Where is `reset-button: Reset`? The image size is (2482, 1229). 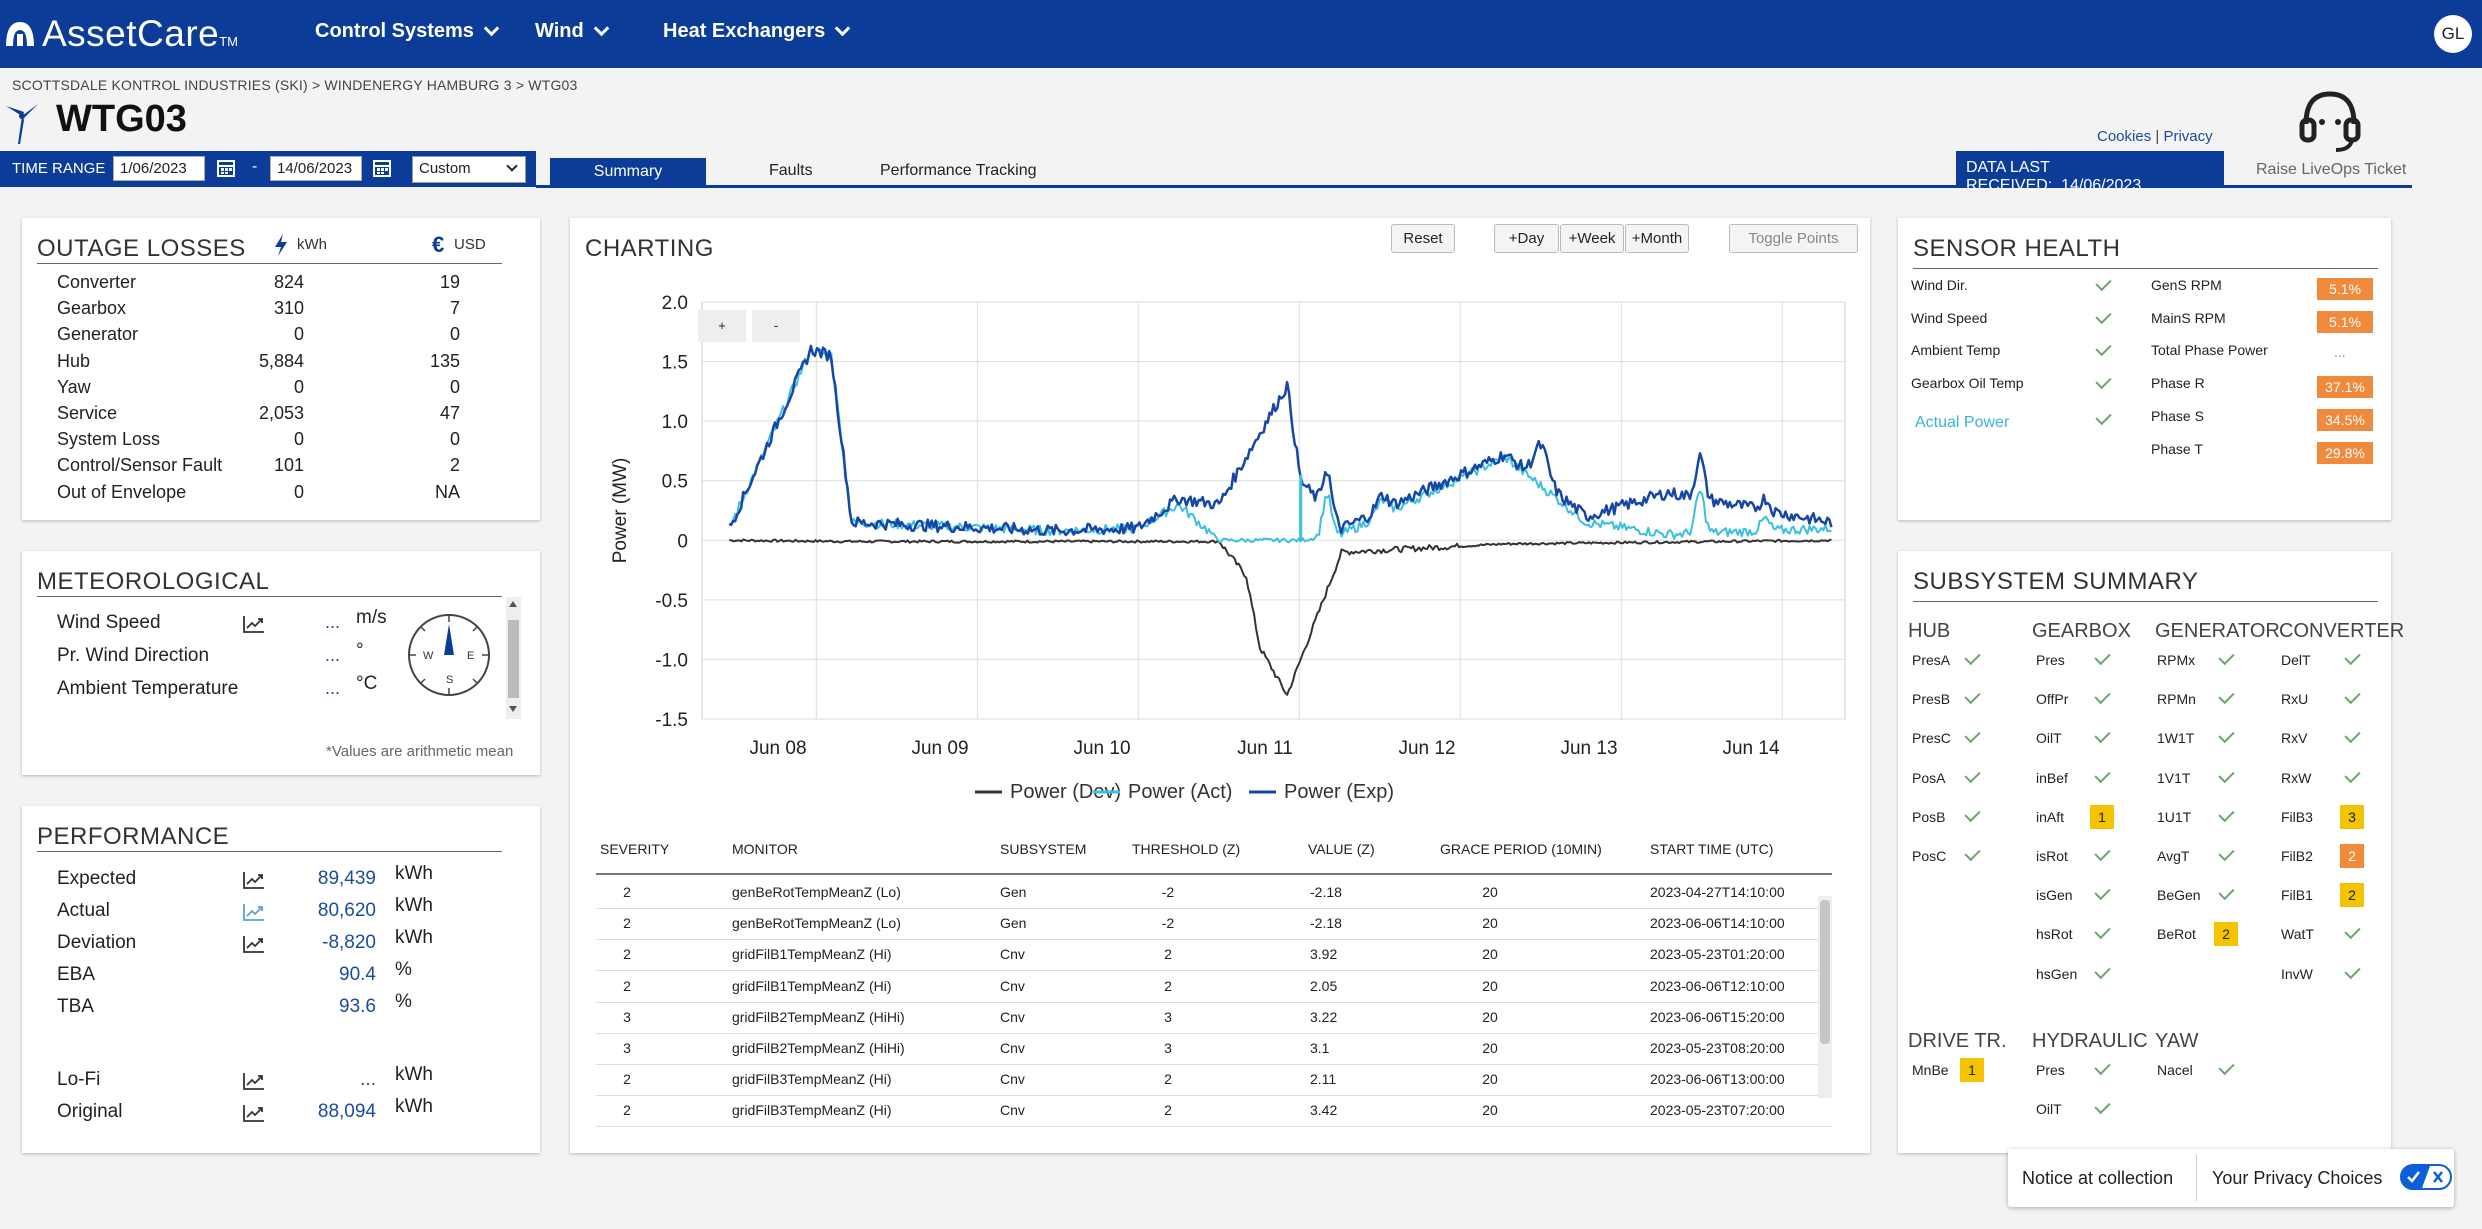
reset-button: Reset is located at coordinates (1423, 238).